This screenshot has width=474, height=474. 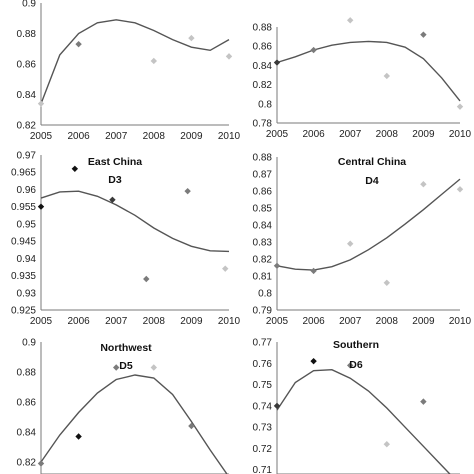 I want to click on y-tick-label: 0.76, so click(x=263, y=364).